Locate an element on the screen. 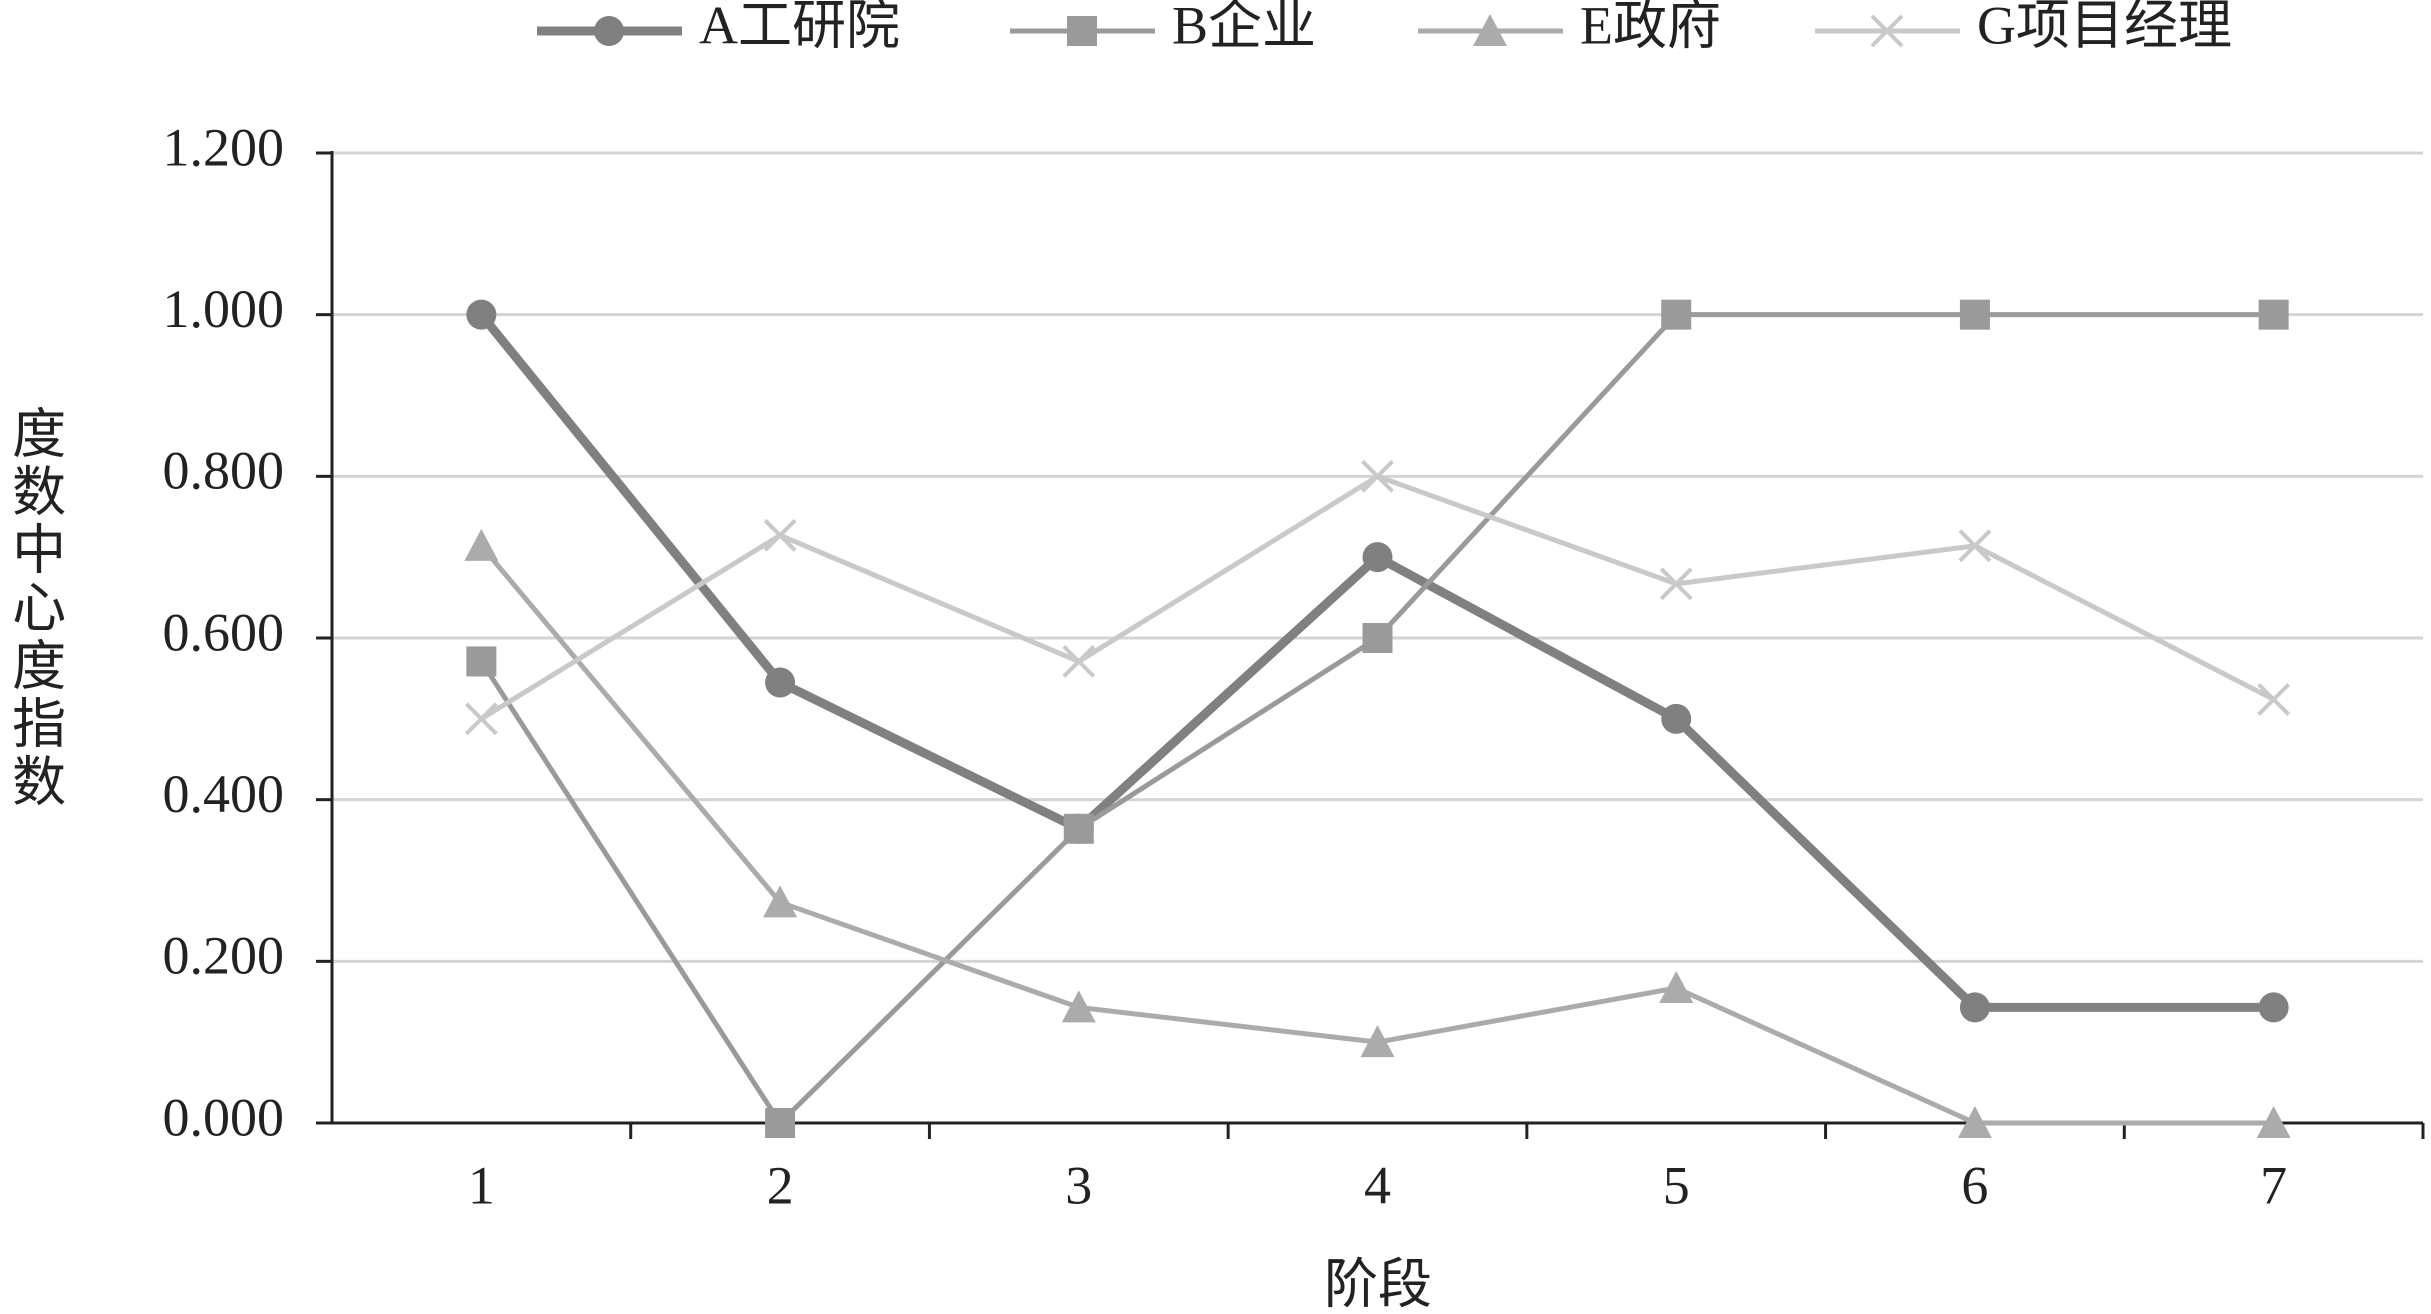  x-tick-label: 4 is located at coordinates (1377, 1185).